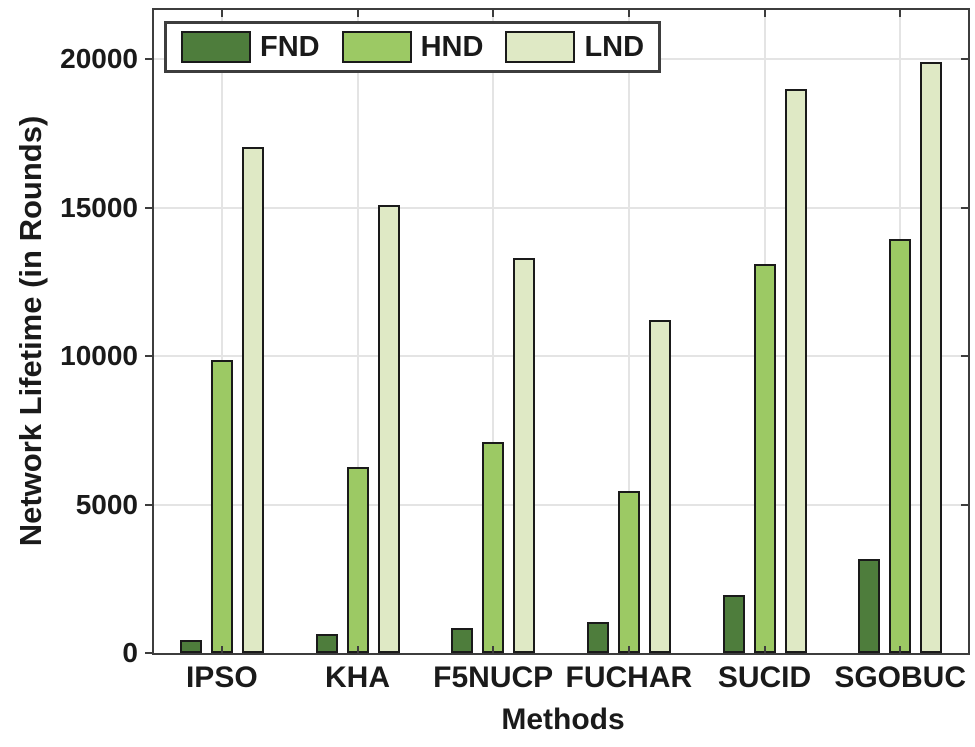 The width and height of the screenshot is (975, 747). What do you see at coordinates (900, 677) in the screenshot?
I see `x-tick-label: SGOBUC` at bounding box center [900, 677].